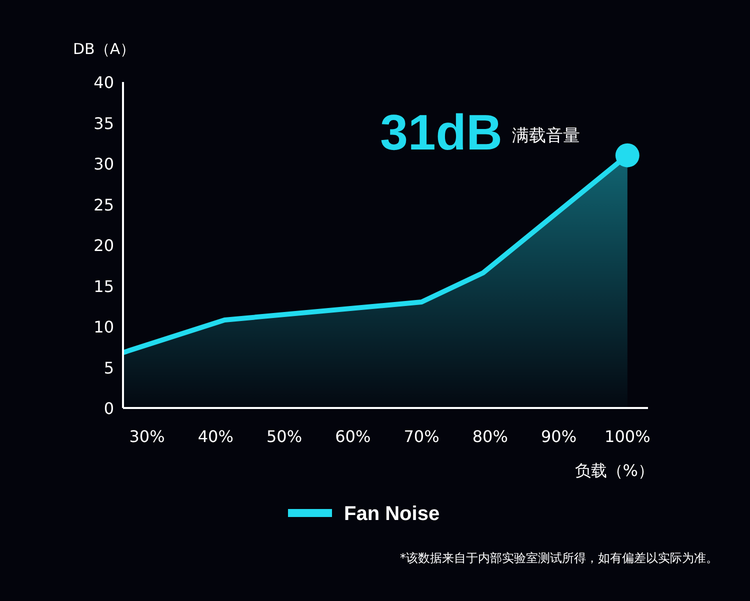 This screenshot has height=601, width=750. I want to click on legend-label: Fan Noise, so click(392, 514).